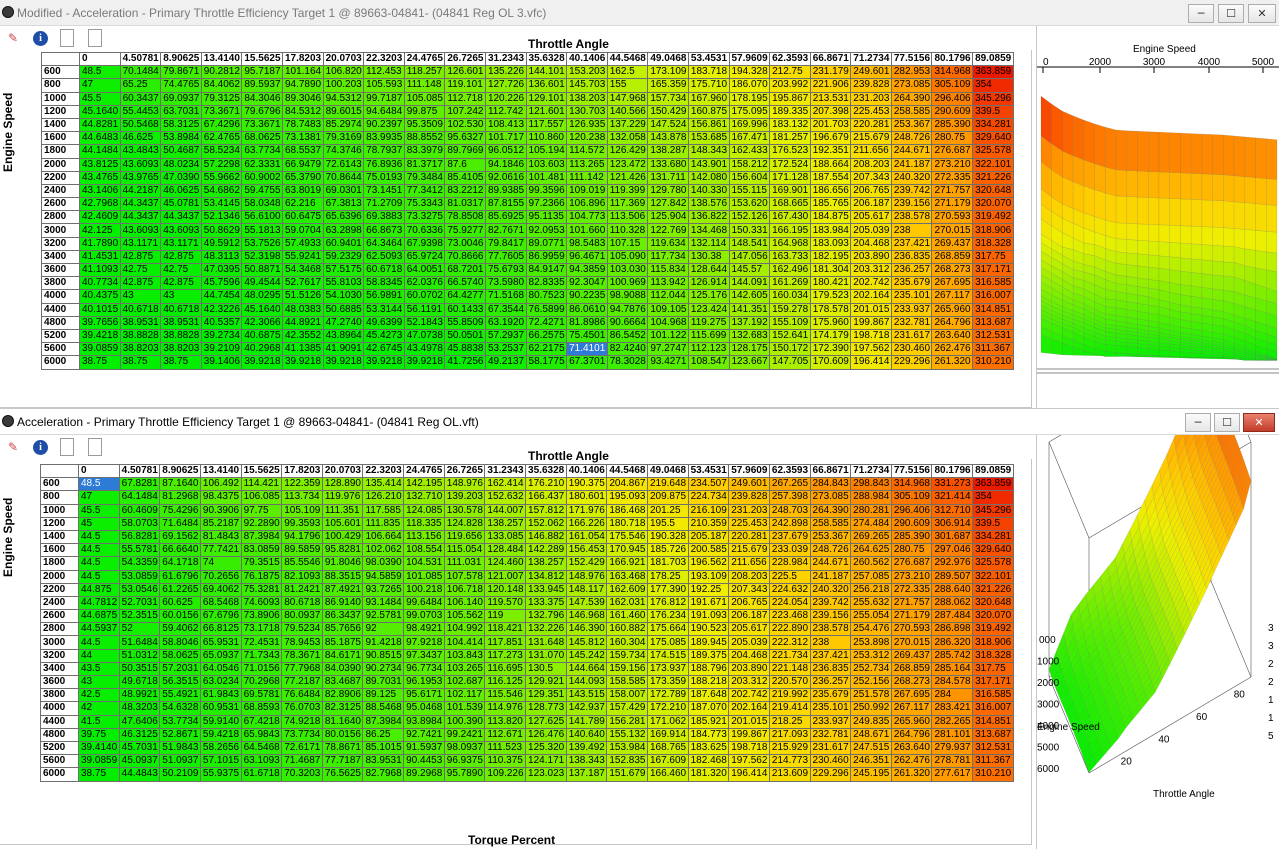 The height and width of the screenshot is (850, 1279). I want to click on table-cell: 42.875, so click(140, 283).